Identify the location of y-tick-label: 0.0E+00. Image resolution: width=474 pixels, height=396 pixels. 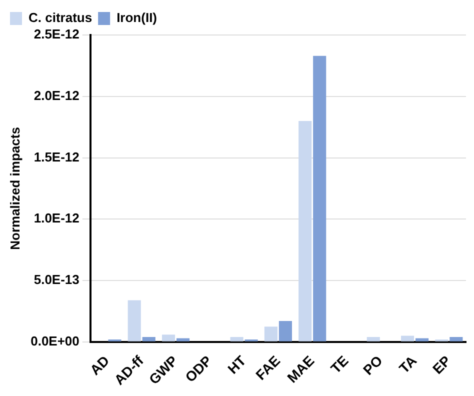
(55, 341).